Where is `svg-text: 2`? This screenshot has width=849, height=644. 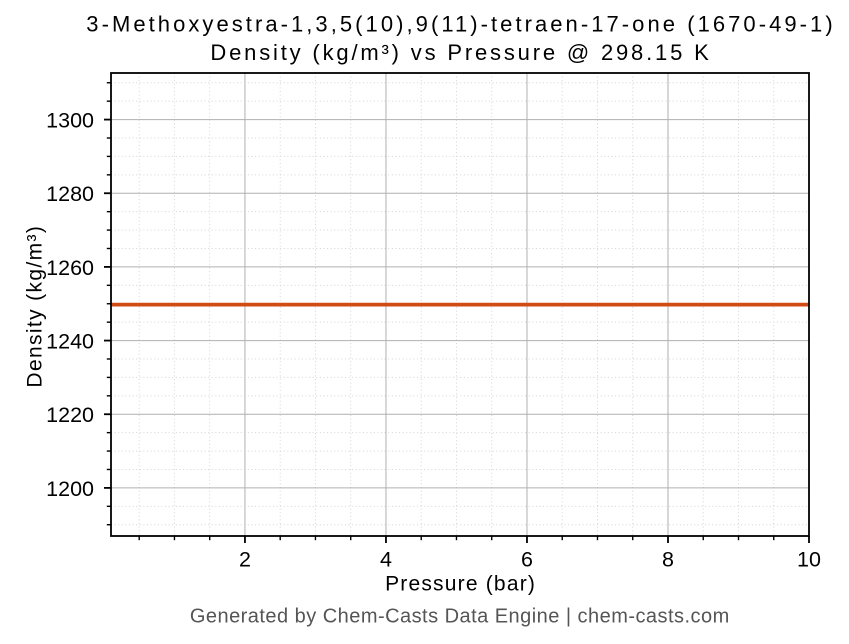 svg-text: 2 is located at coordinates (245, 560).